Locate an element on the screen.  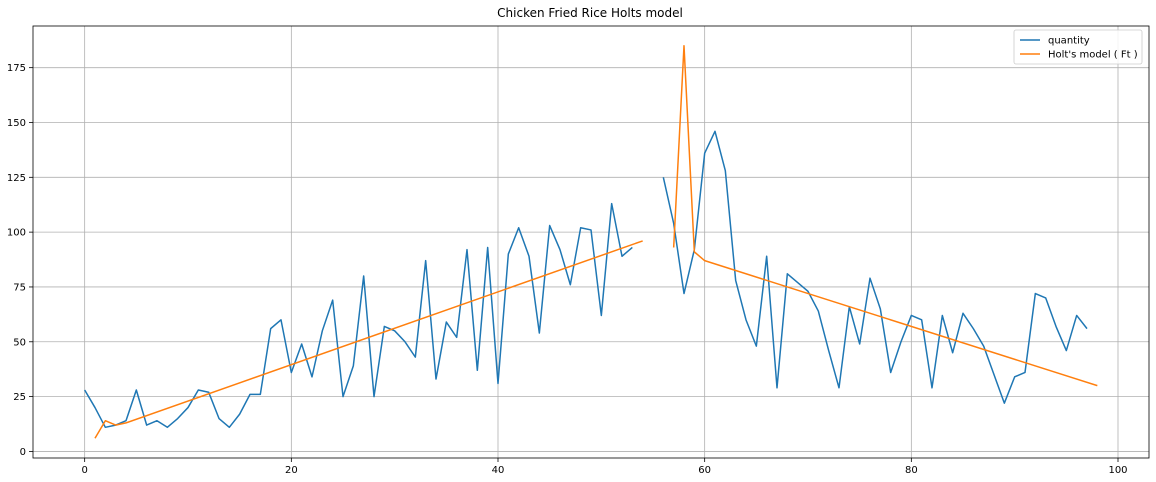
x-axis: 0 20 40 60 80 100 is located at coordinates (604, 467).